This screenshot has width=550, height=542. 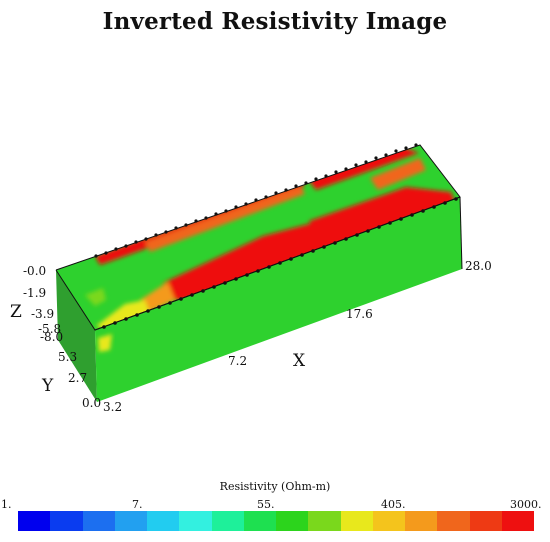 What do you see at coordinates (34, 293) in the screenshot?
I see `z-tick-1: -1.9` at bounding box center [34, 293].